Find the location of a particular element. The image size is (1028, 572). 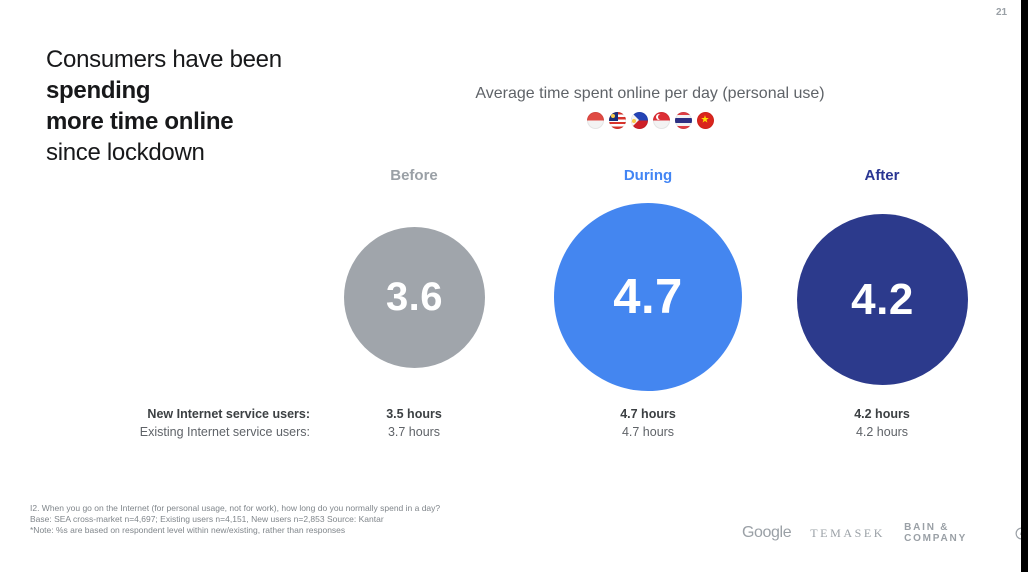

bain-company-logo-text: BAIN & COMPANY is located at coordinates (936, 533).